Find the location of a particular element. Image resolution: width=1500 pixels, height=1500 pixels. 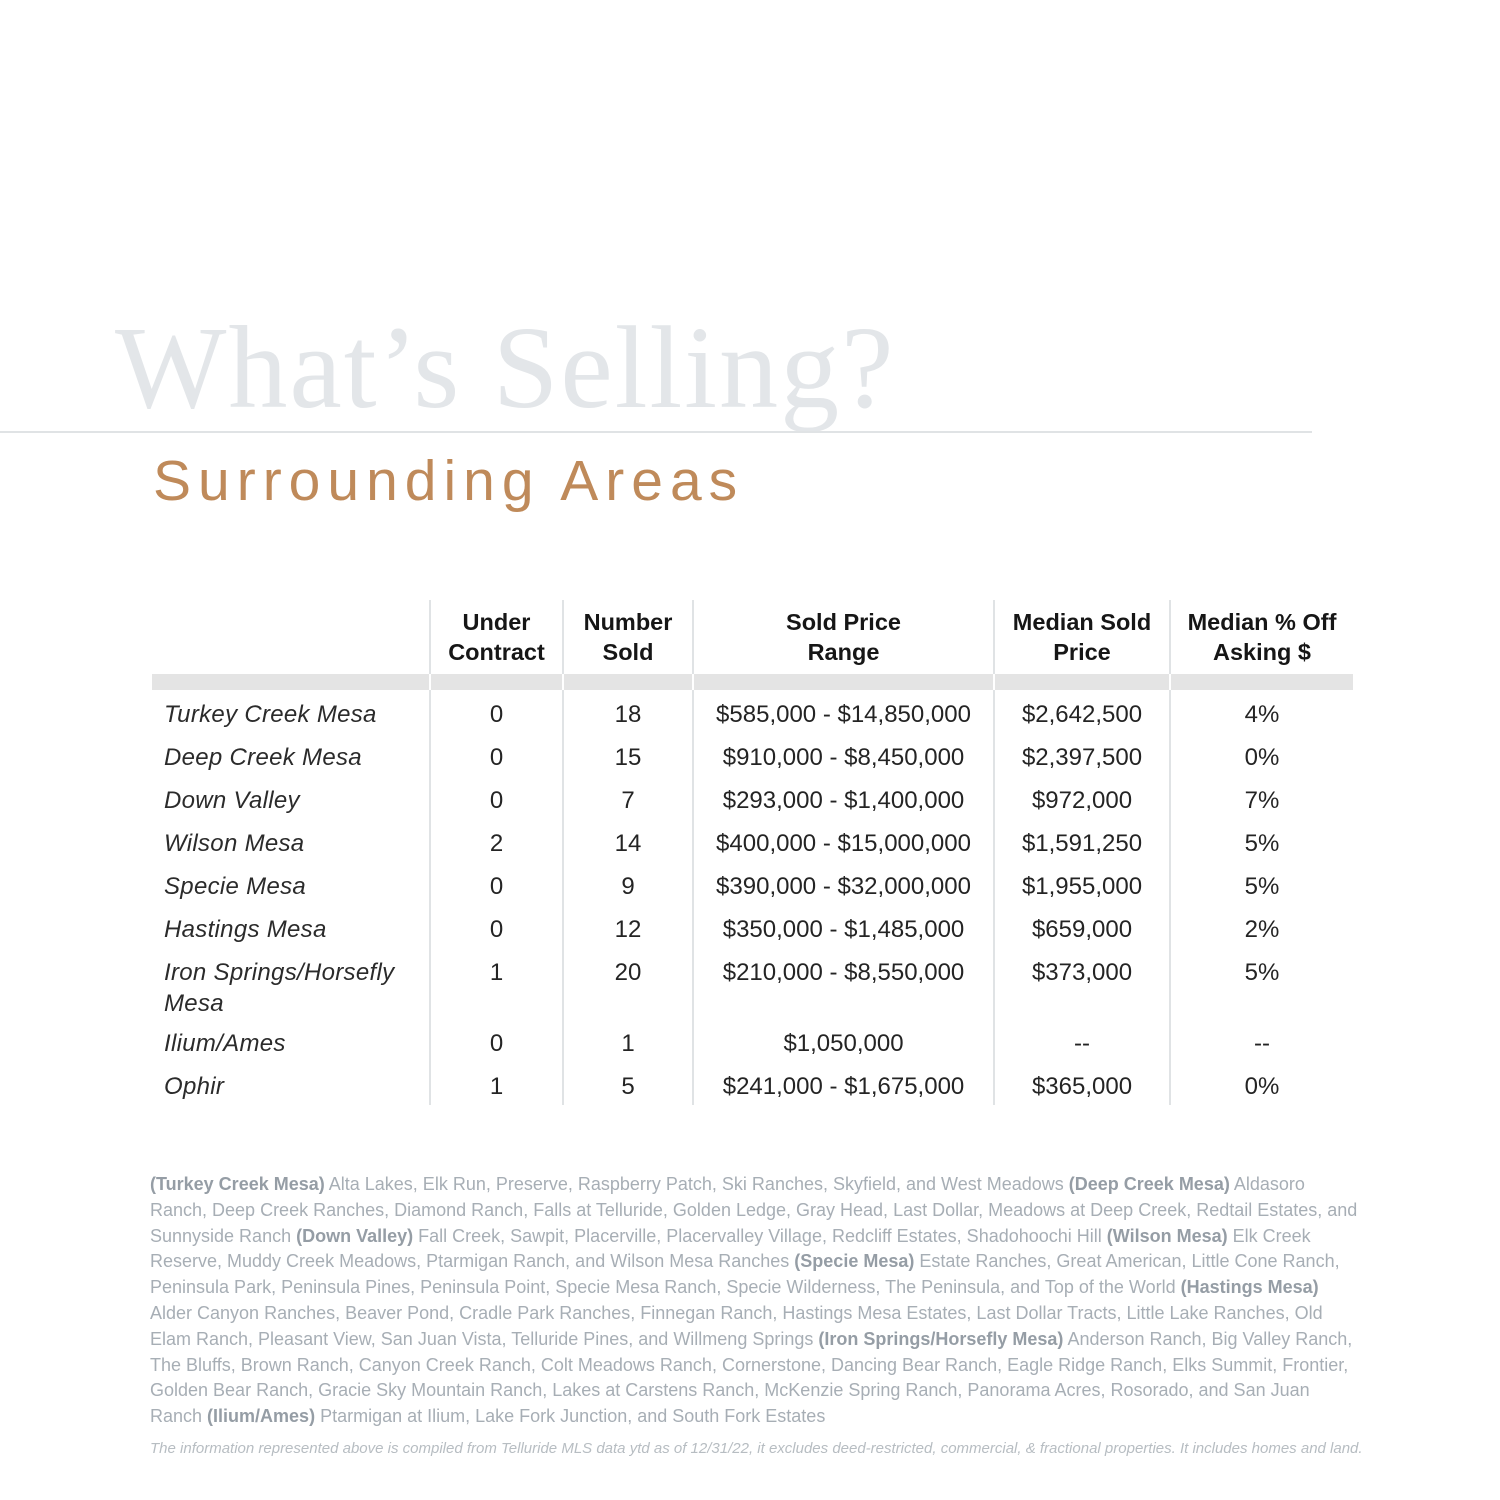

median-sold-price-cell: $1,955,000 is located at coordinates (1082, 883).